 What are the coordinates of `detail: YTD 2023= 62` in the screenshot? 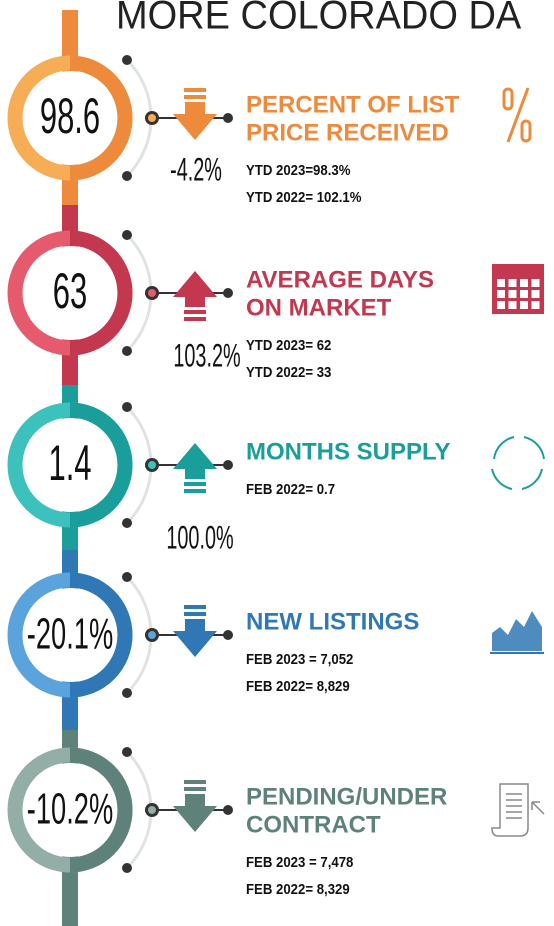 It's located at (289, 344).